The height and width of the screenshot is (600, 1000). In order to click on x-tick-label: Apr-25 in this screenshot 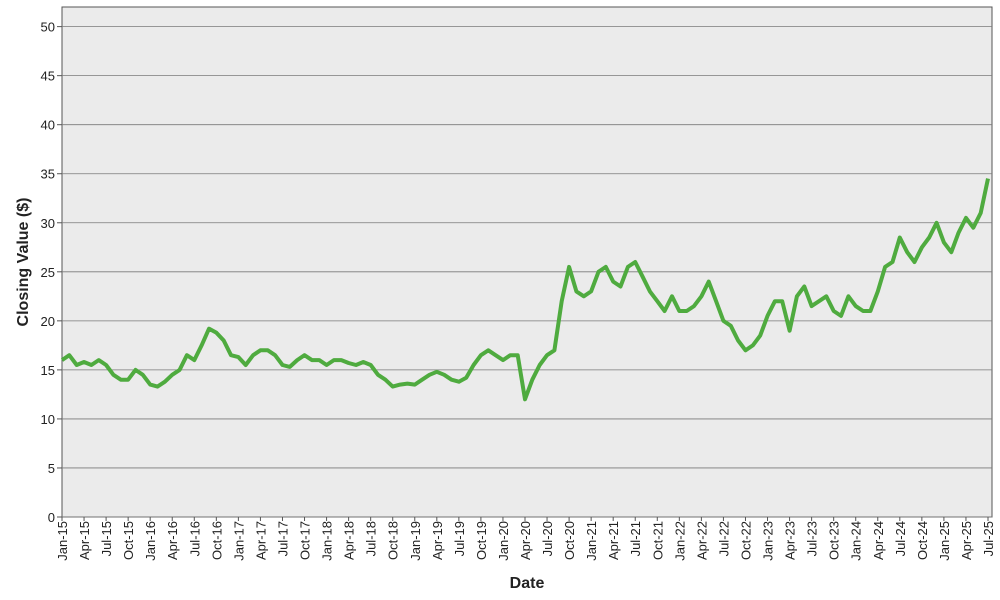, I will do `click(966, 540)`.